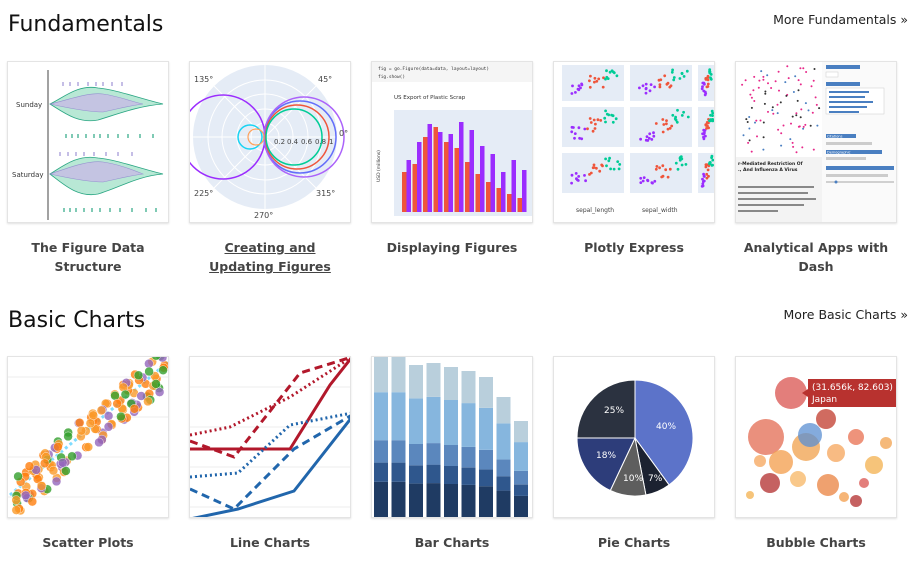 This screenshot has width=916, height=562. What do you see at coordinates (88, 142) in the screenshot?
I see `figure-data-structure-thumbnail: Sunday Saturday` at bounding box center [88, 142].